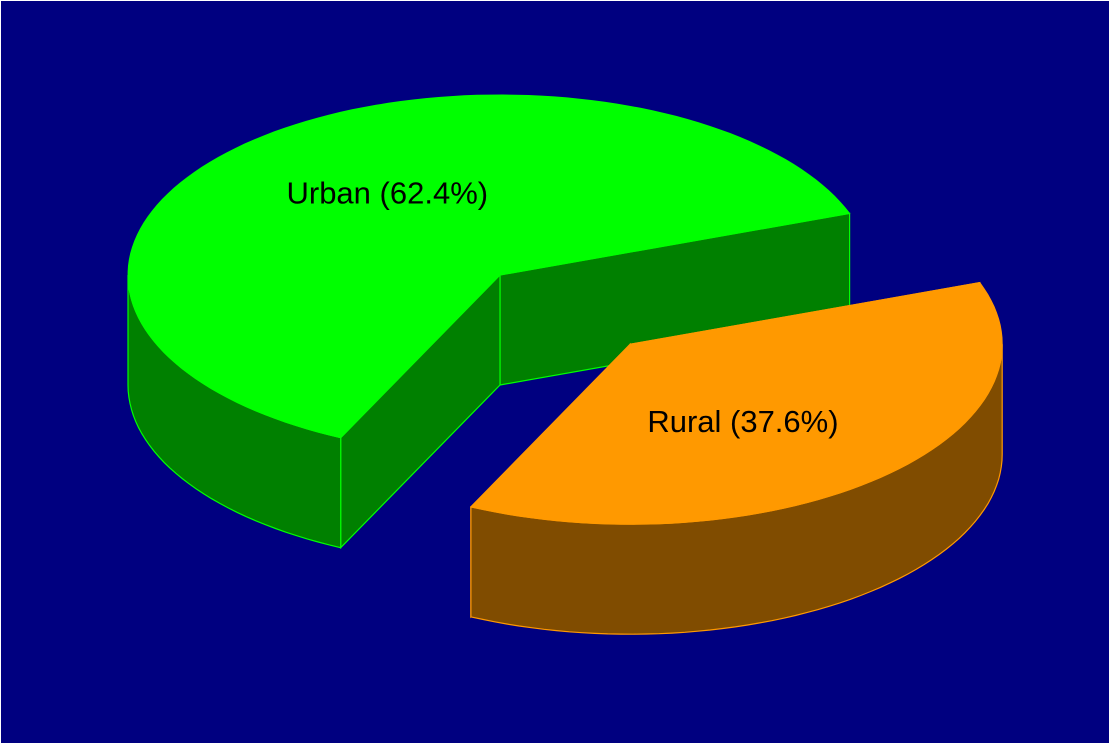 This screenshot has height=744, width=1110. I want to click on slice-label: Rural (37.6%), so click(742, 421).